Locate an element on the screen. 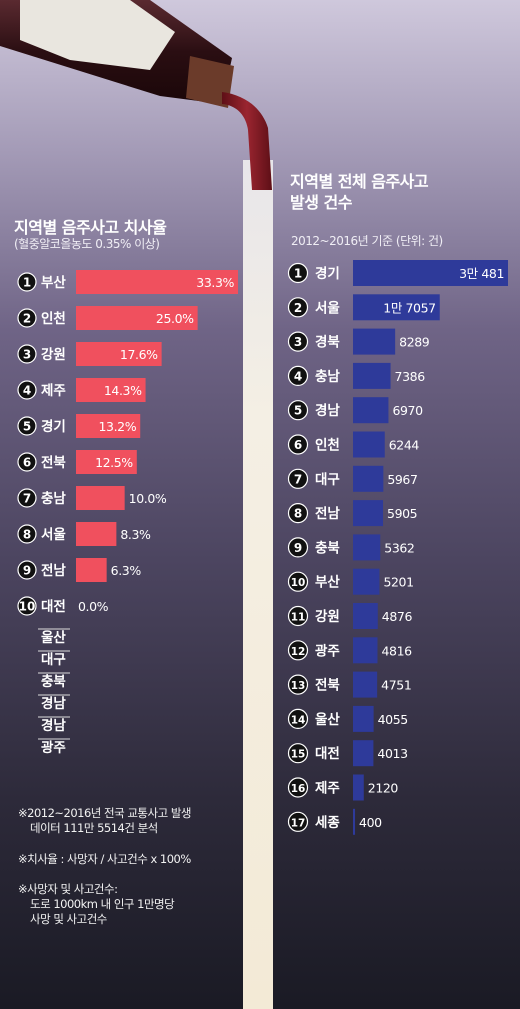 This screenshot has width=520, height=1009. right-rank-number: 11 is located at coordinates (298, 618).